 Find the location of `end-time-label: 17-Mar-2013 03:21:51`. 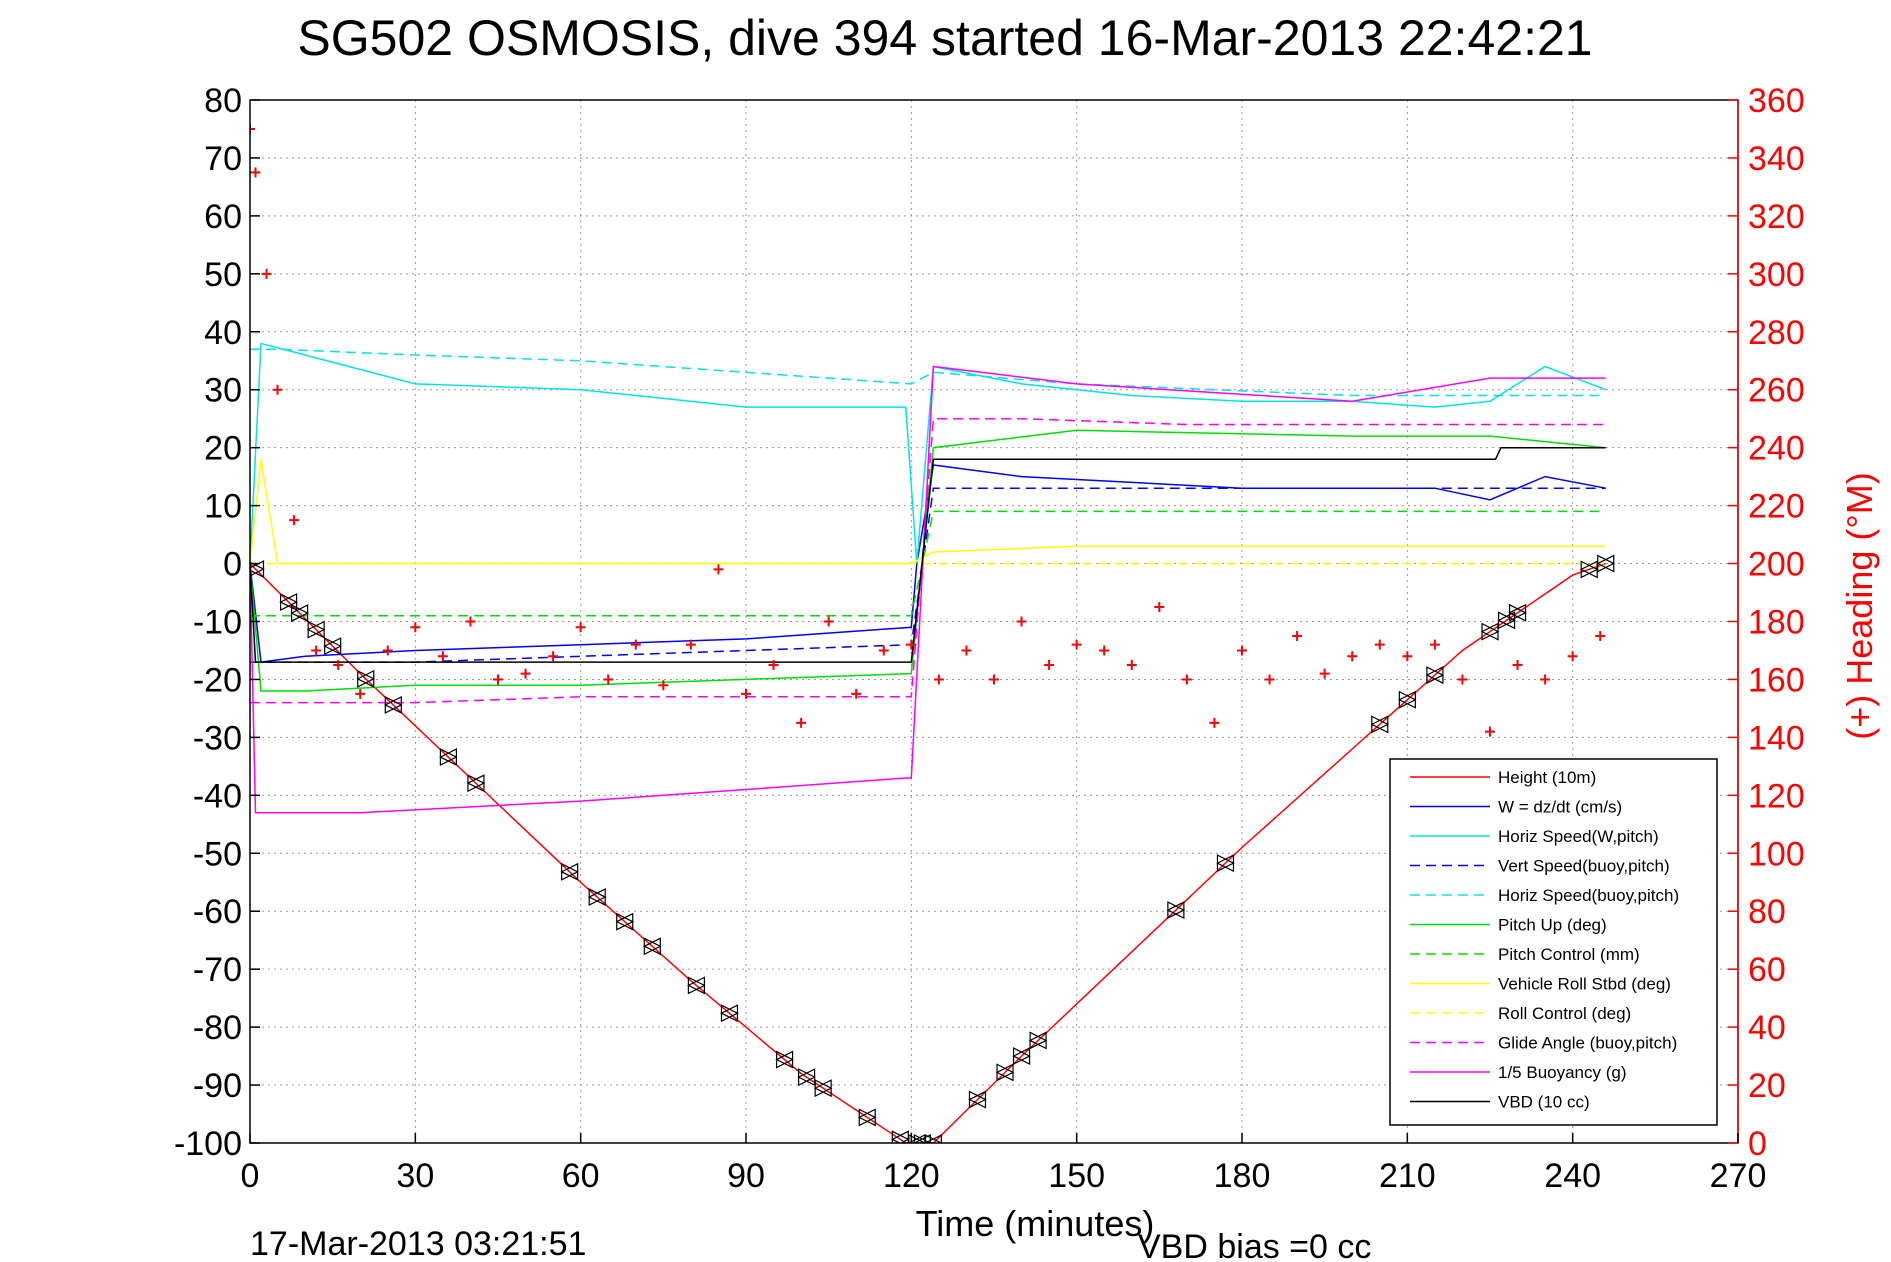

end-time-label: 17-Mar-2013 03:21:51 is located at coordinates (418, 1243).